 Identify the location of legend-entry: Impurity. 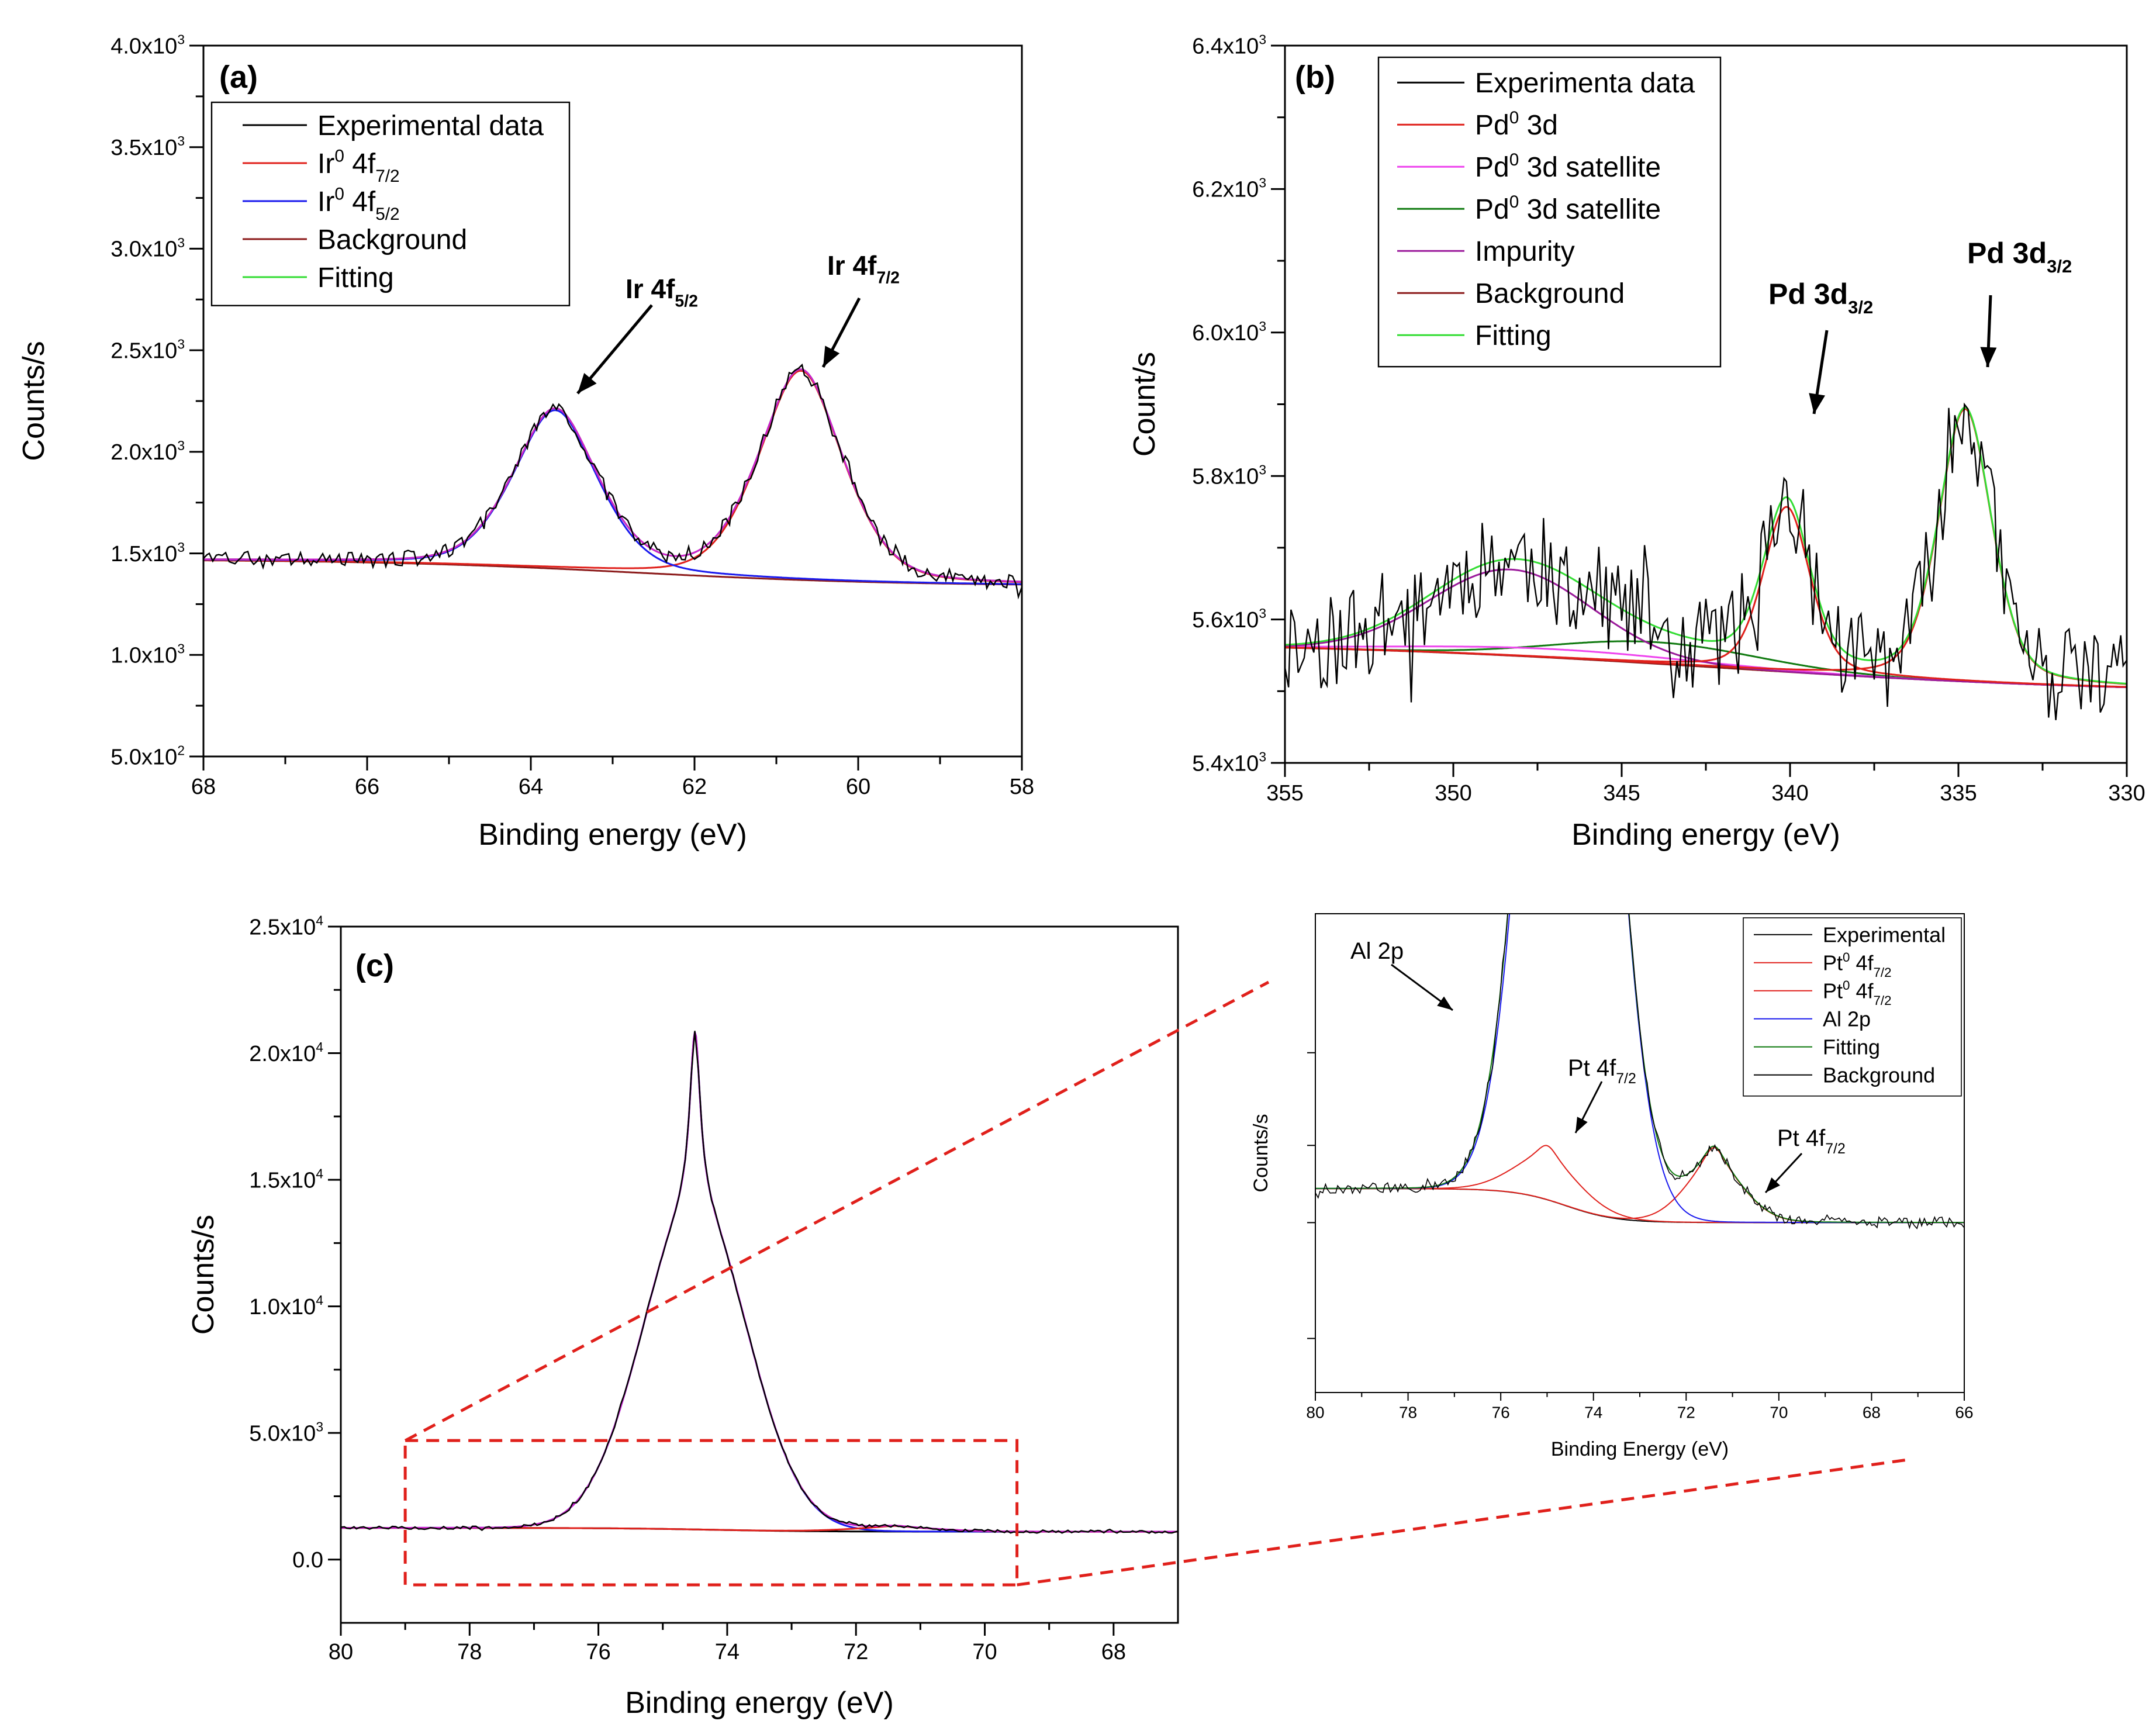
(1525, 252).